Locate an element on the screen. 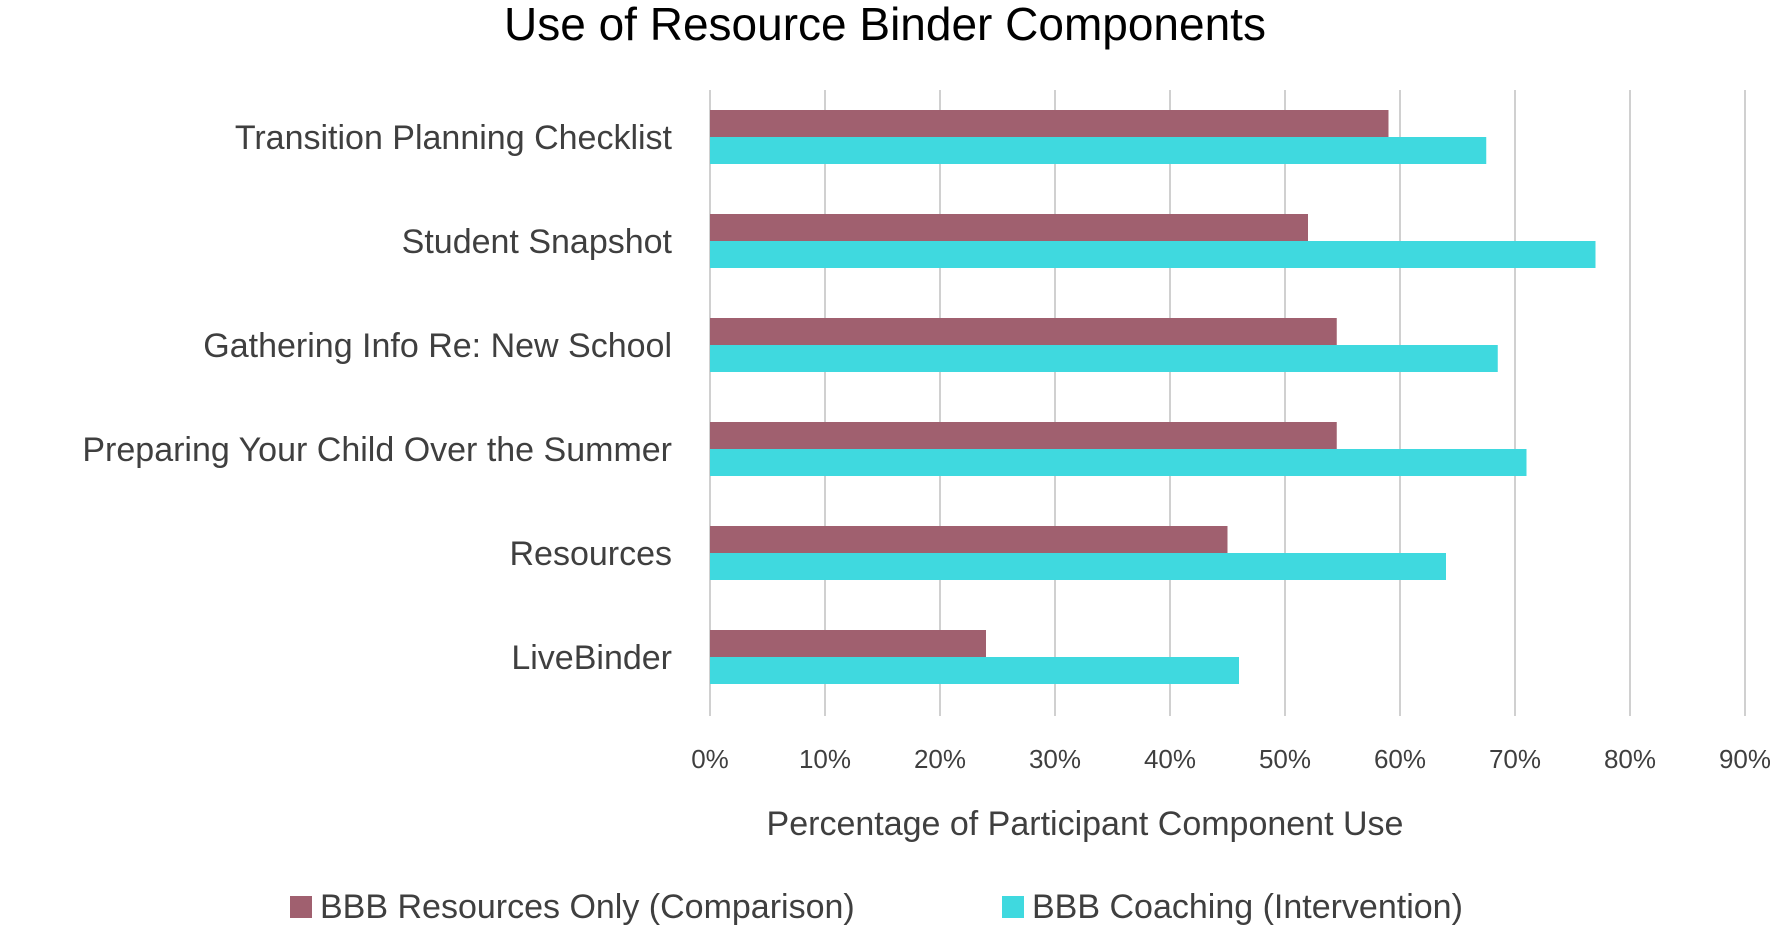 This screenshot has width=1770, height=936. legend-label: BBB Resources Only (Comparison) is located at coordinates (587, 907).